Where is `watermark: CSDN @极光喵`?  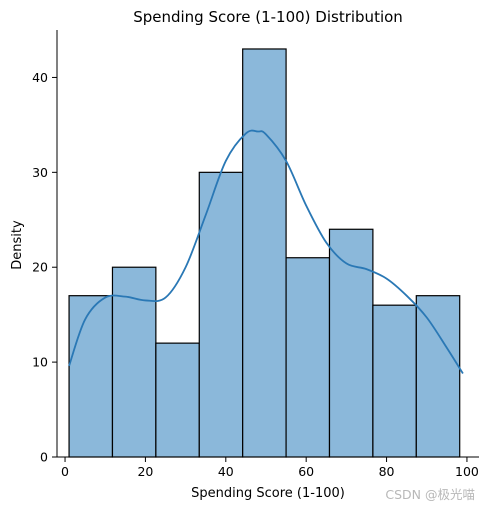 watermark: CSDN @极光喵 is located at coordinates (430, 494).